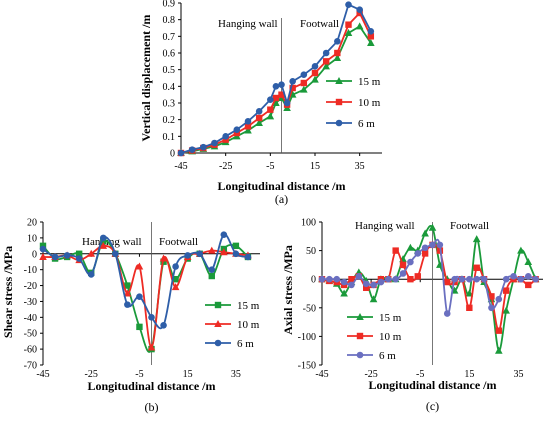  Describe the element at coordinates (30, 286) in the screenshot. I see `y-tick-label: -20` at that location.